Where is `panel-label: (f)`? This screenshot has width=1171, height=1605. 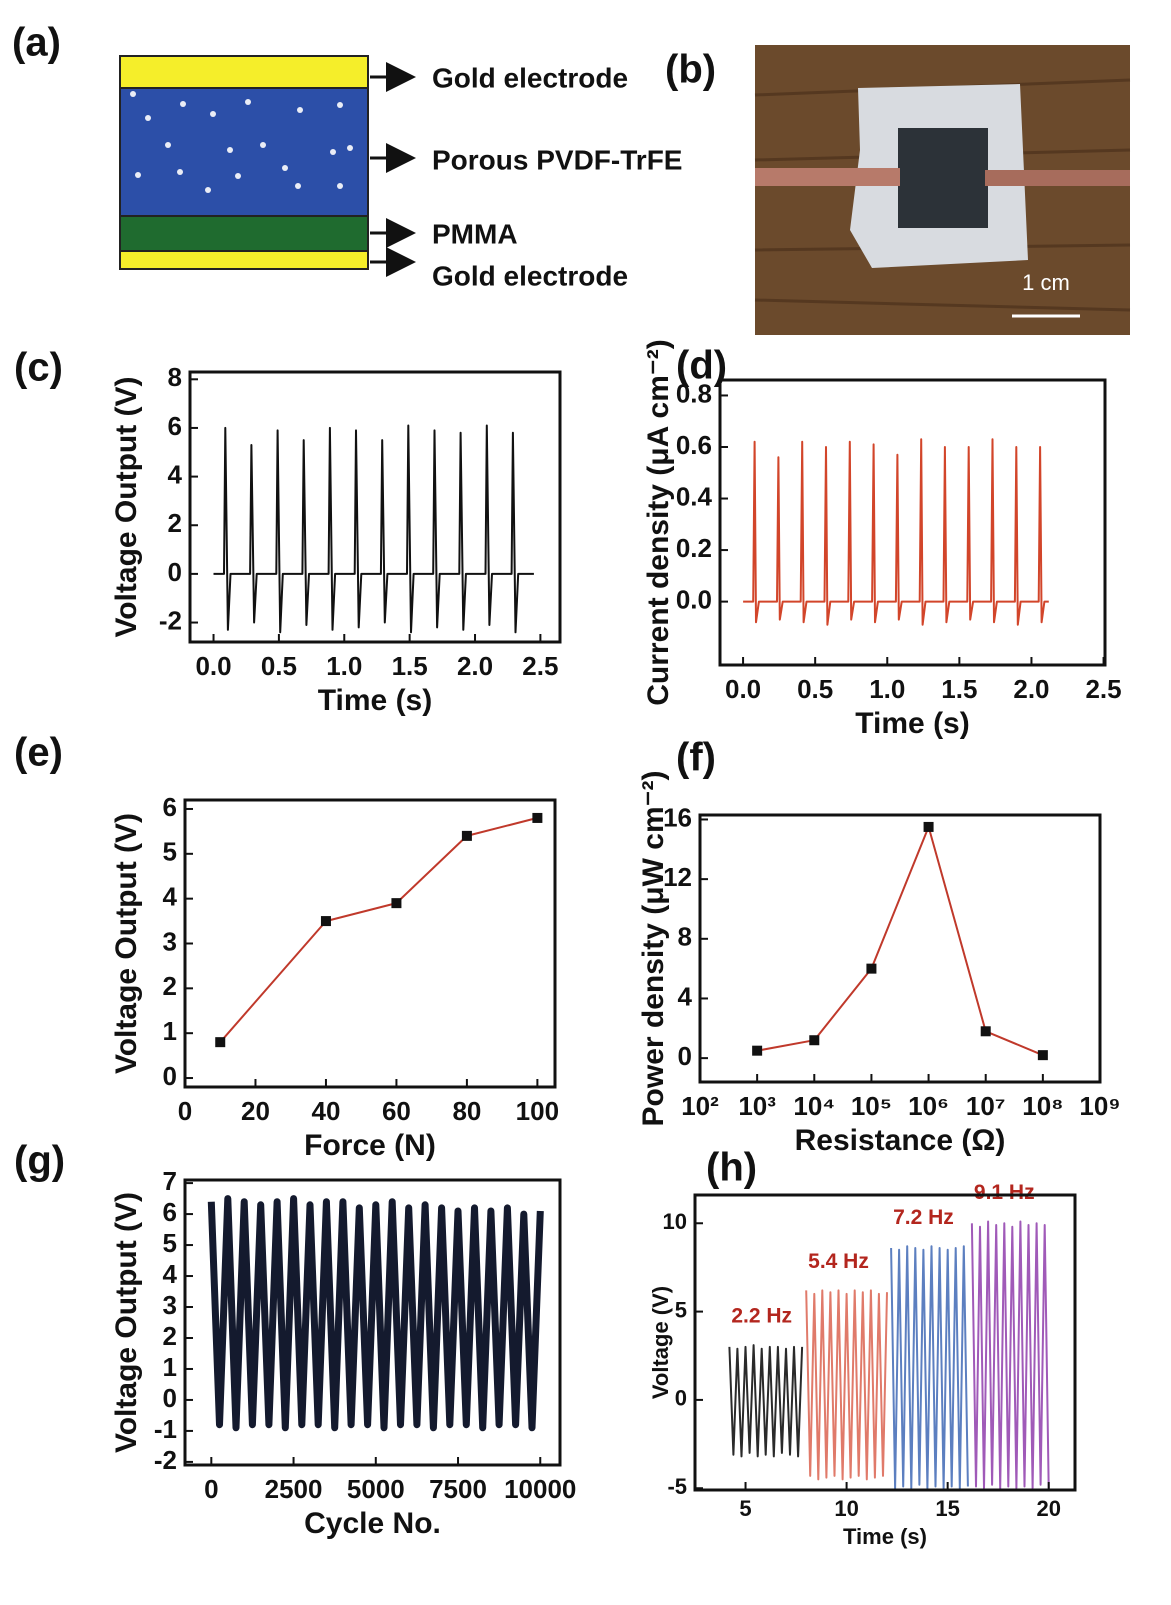 panel-label: (f) is located at coordinates (696, 758).